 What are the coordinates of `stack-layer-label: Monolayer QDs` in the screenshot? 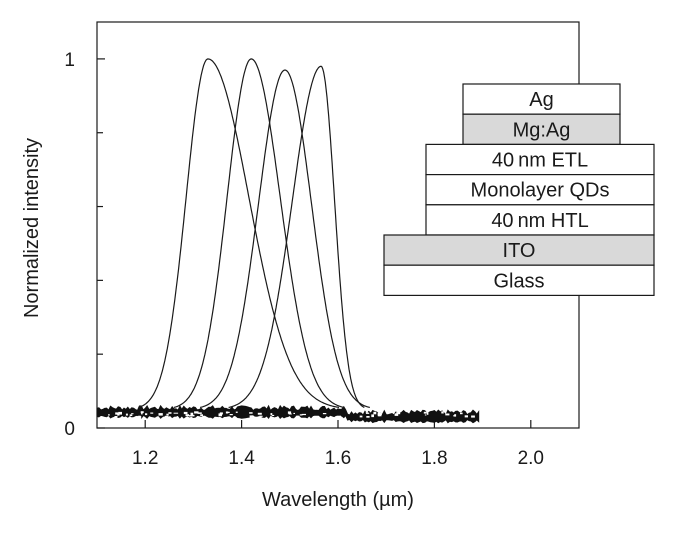 It's located at (540, 191).